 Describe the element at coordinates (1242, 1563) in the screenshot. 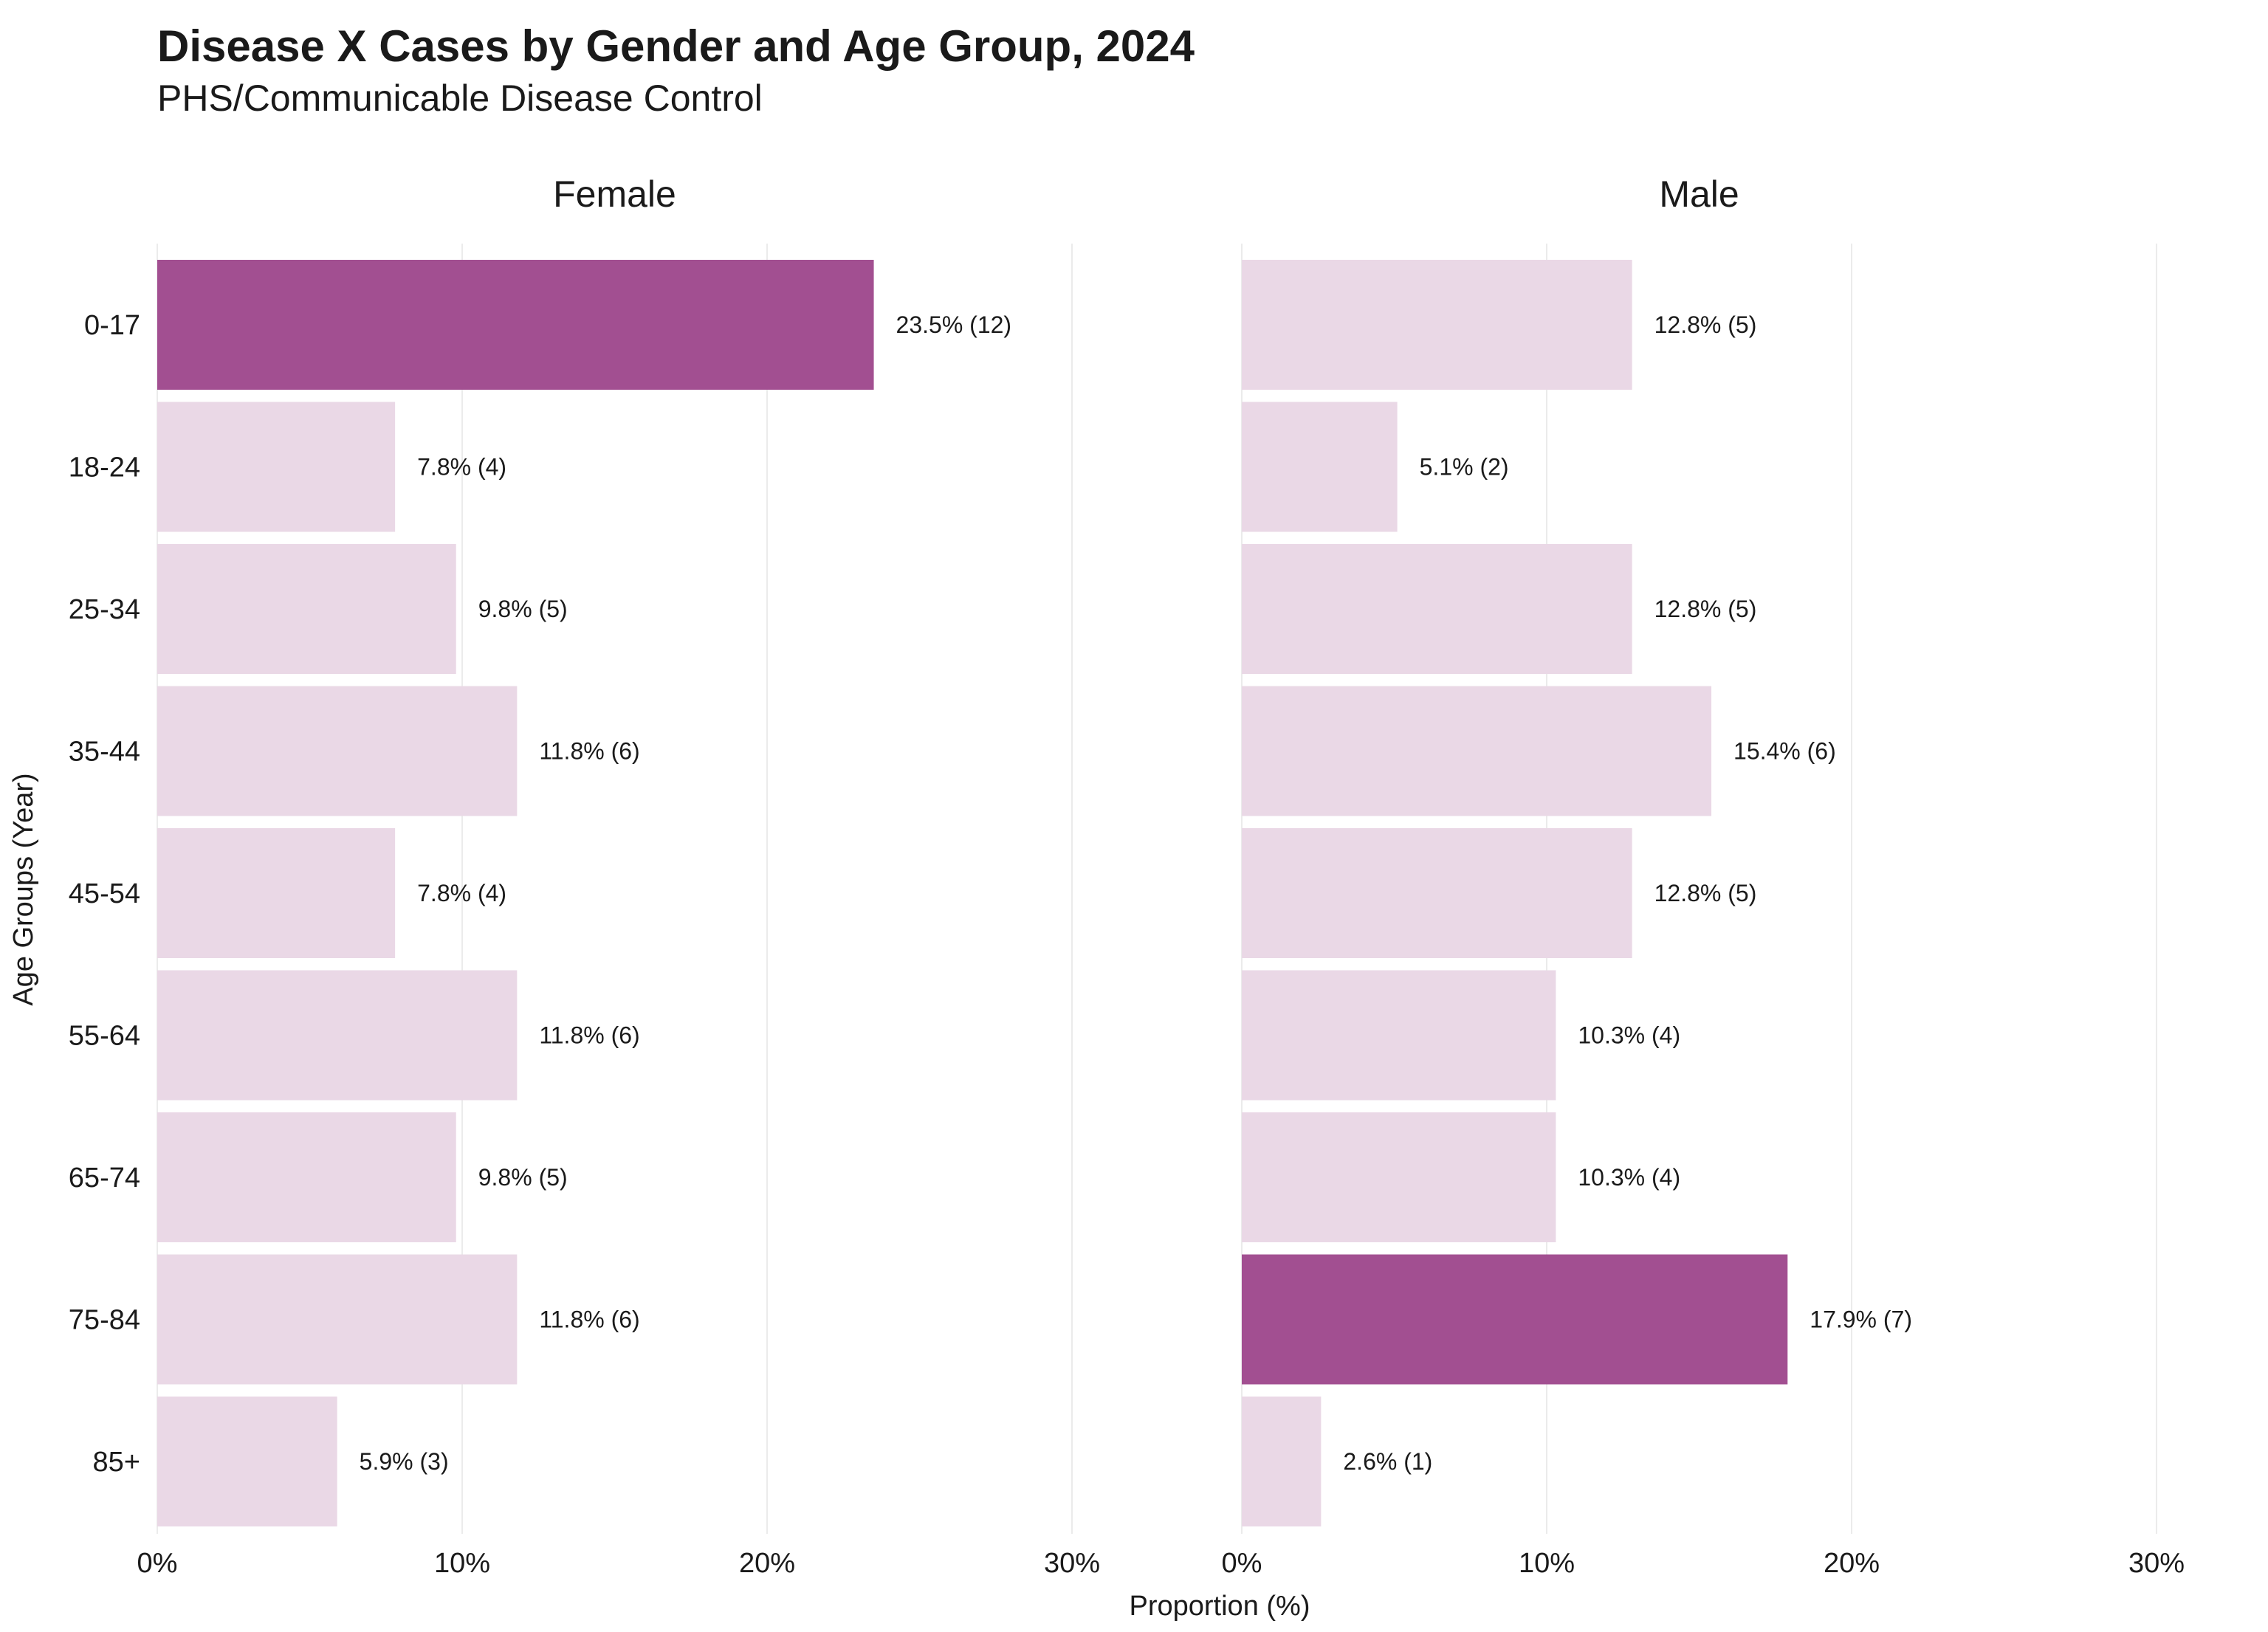

I see `x-tick-label-male-0: 0%` at that location.